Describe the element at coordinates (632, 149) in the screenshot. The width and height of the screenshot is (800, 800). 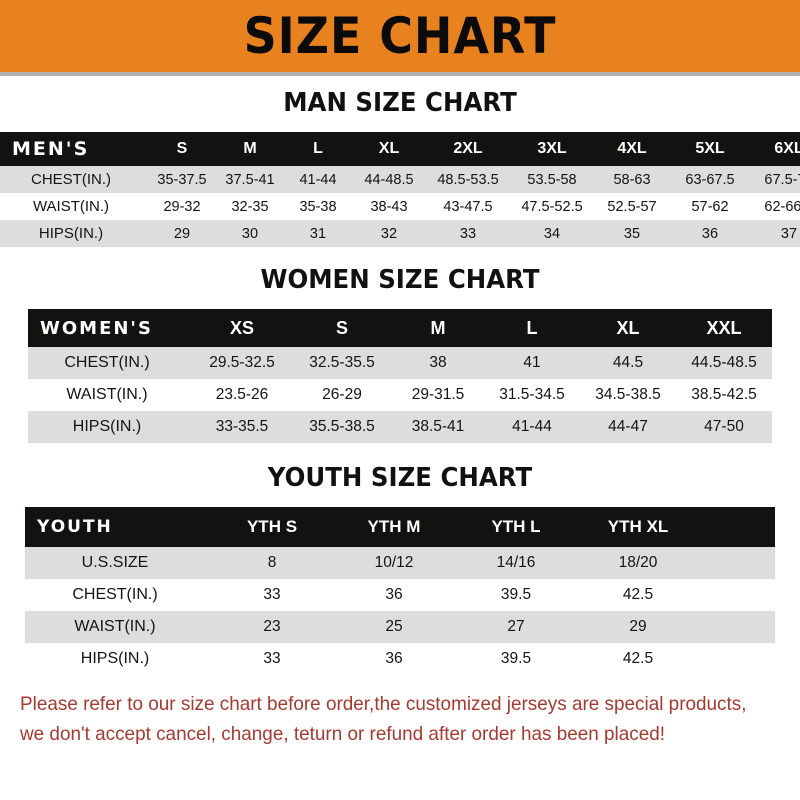
I see `man-size-header: 4XL` at that location.